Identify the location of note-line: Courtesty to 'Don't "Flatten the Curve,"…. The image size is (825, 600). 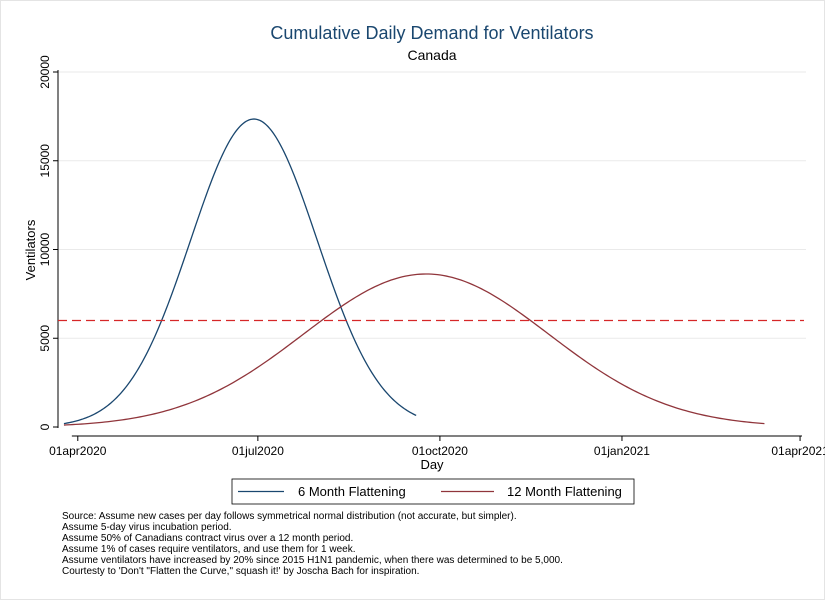
(241, 571).